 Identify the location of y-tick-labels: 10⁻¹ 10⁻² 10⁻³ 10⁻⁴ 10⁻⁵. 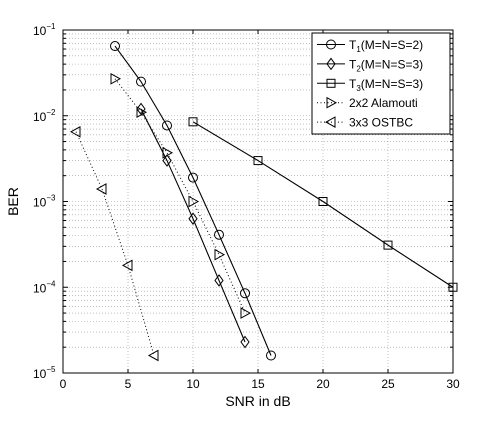
(44, 201).